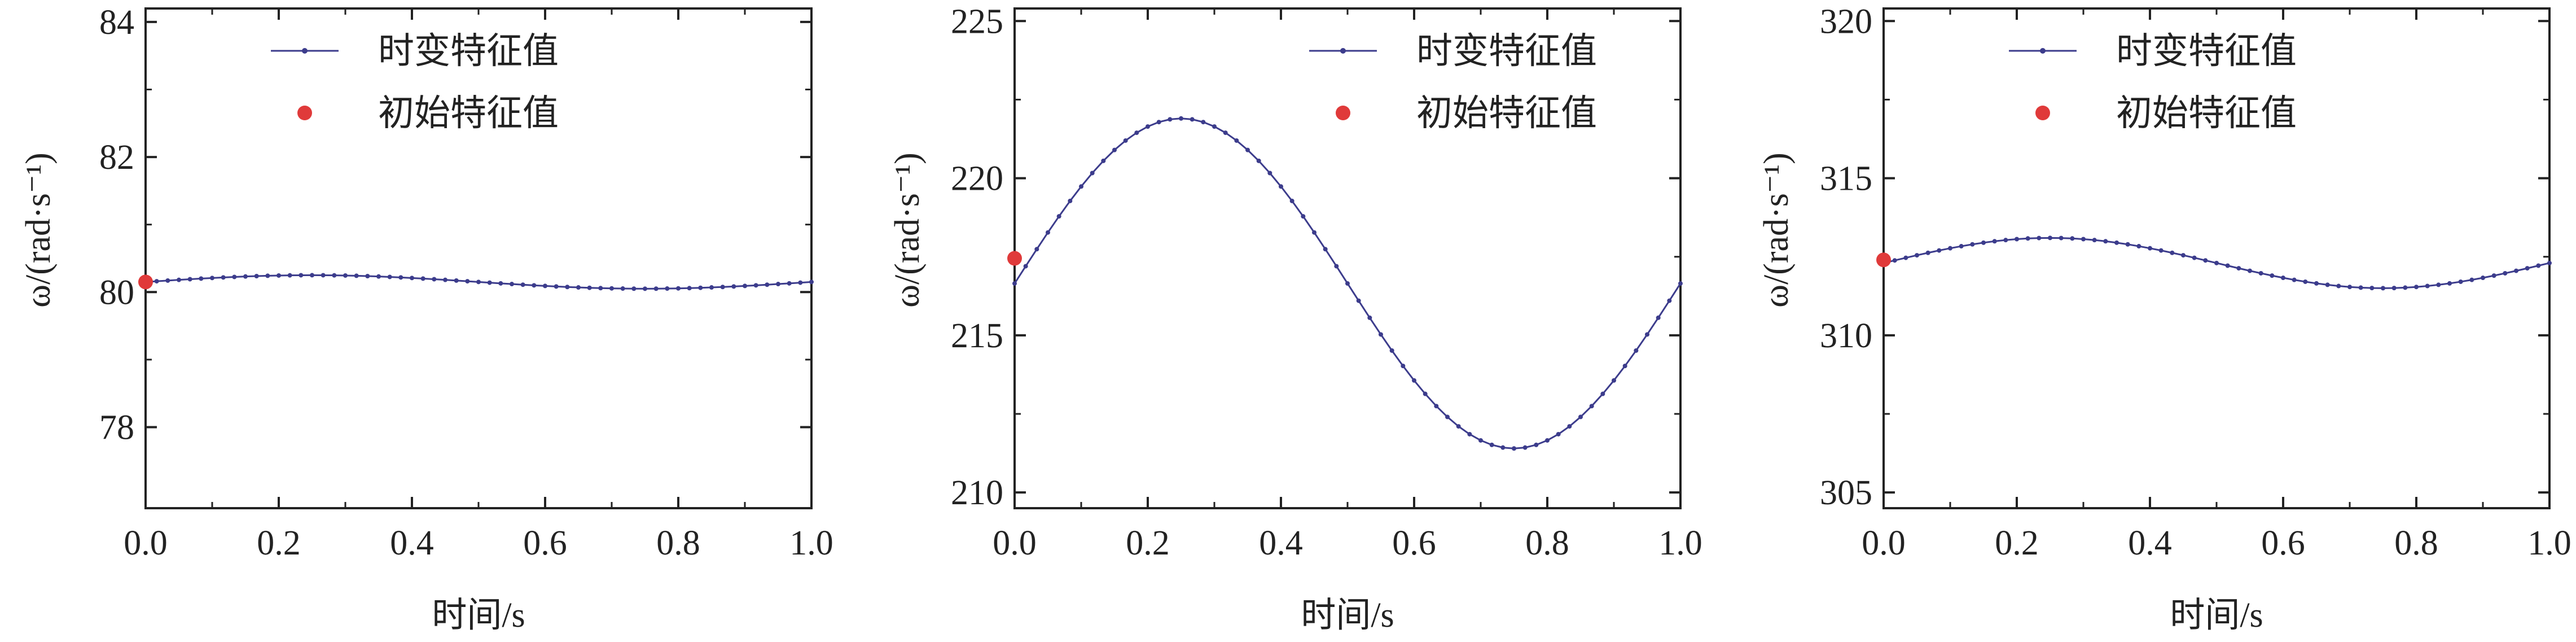 The height and width of the screenshot is (642, 2576). What do you see at coordinates (977, 336) in the screenshot?
I see `y-tick-label: 215` at bounding box center [977, 336].